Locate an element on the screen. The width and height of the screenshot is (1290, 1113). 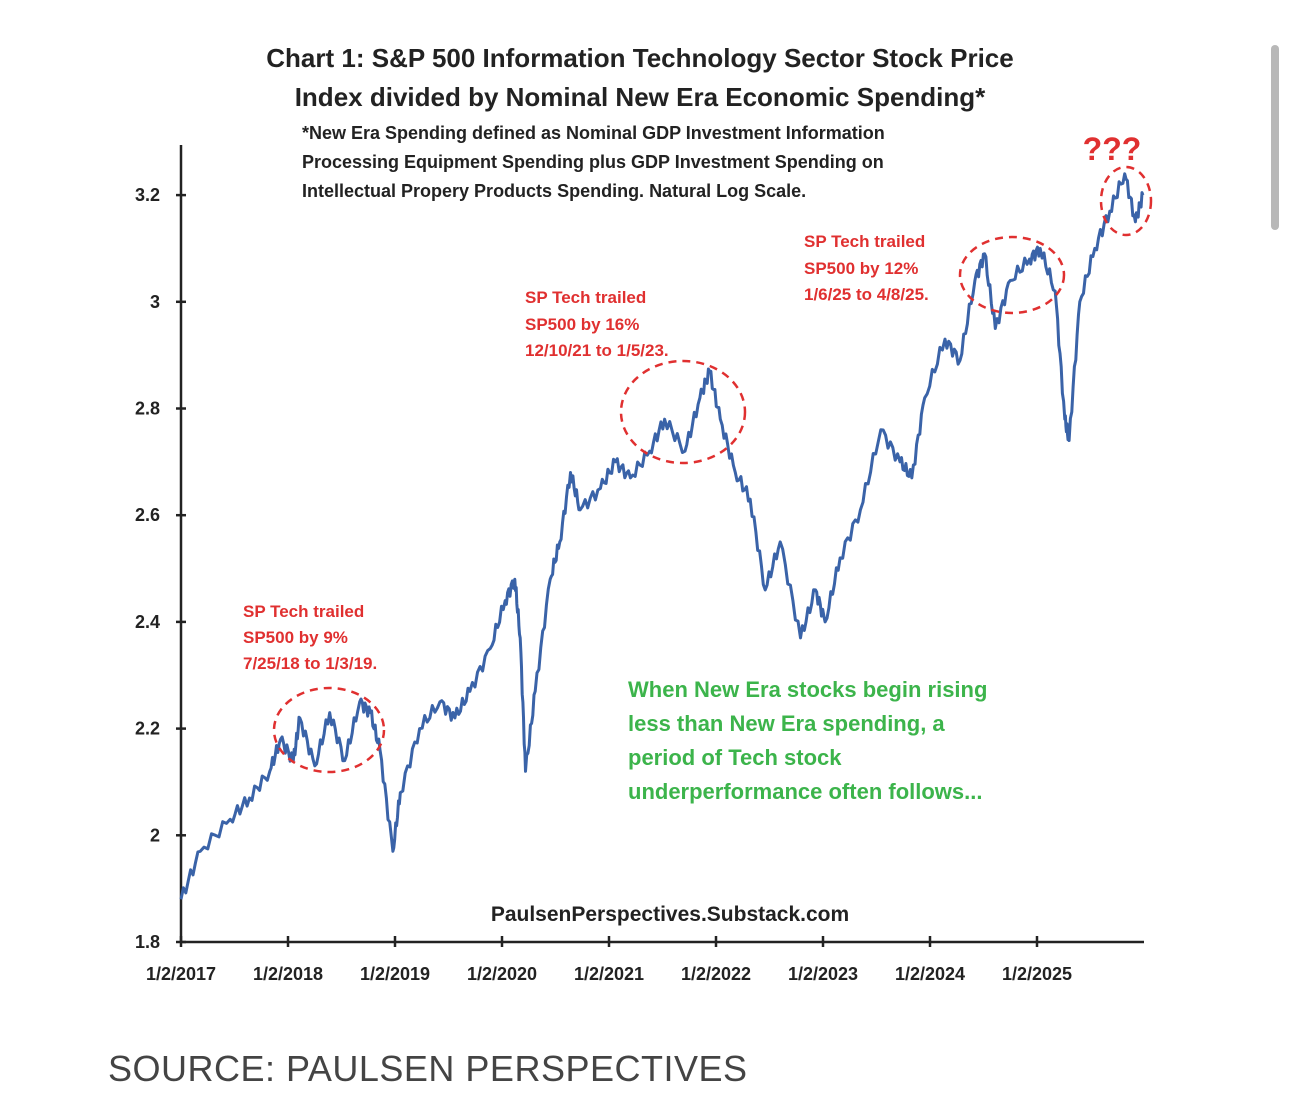
annotation-2022-line-1: SP Tech trailed is located at coordinates (585, 297).